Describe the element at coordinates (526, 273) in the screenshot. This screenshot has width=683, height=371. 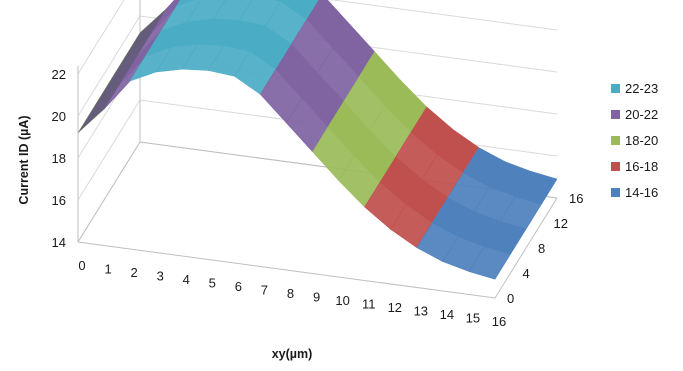
I see `depth-tick-label: 4` at that location.